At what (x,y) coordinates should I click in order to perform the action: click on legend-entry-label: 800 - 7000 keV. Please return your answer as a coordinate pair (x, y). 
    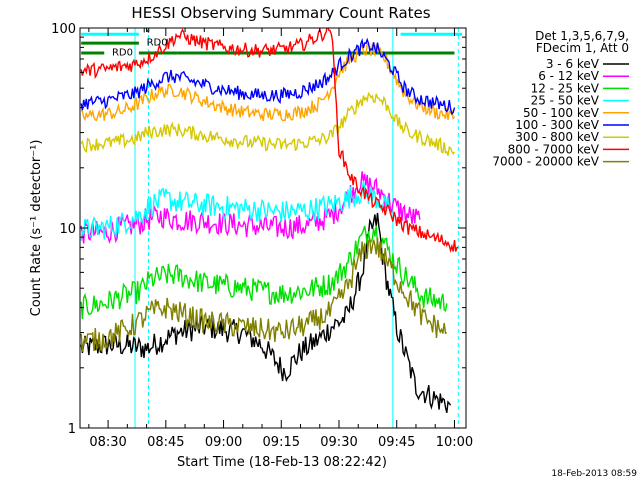
    Looking at the image, I should click on (554, 149).